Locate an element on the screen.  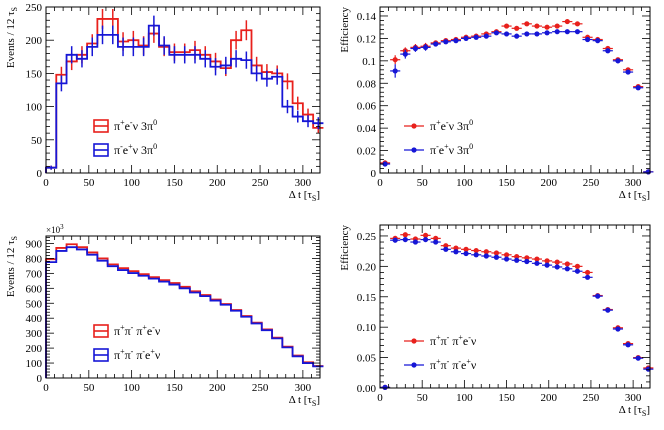
y-tick-label: 0.08 is located at coordinates (367, 84).